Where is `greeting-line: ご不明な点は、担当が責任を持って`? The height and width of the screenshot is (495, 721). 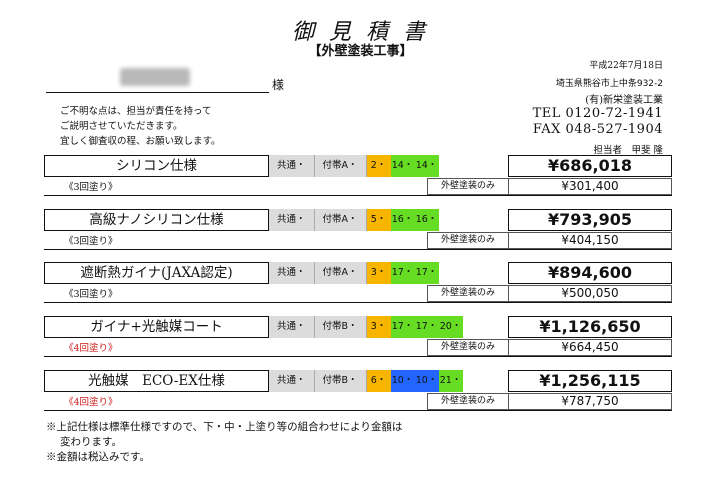 greeting-line: ご不明な点は、担当が責任を持って is located at coordinates (136, 111).